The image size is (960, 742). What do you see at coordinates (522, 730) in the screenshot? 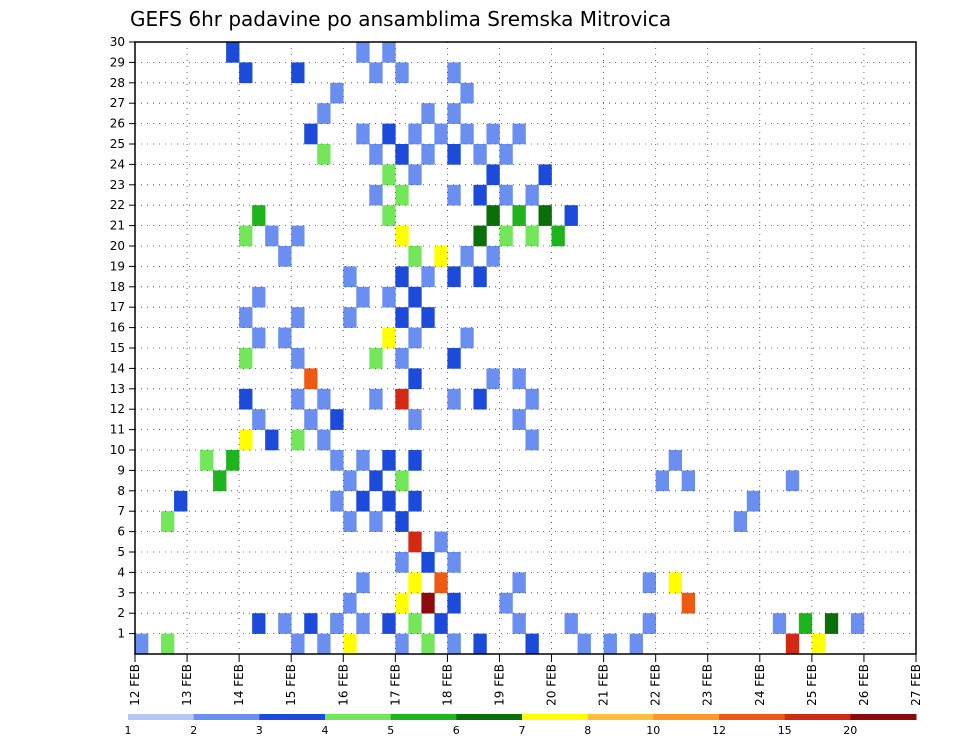
I see `legend-label: 7` at bounding box center [522, 730].